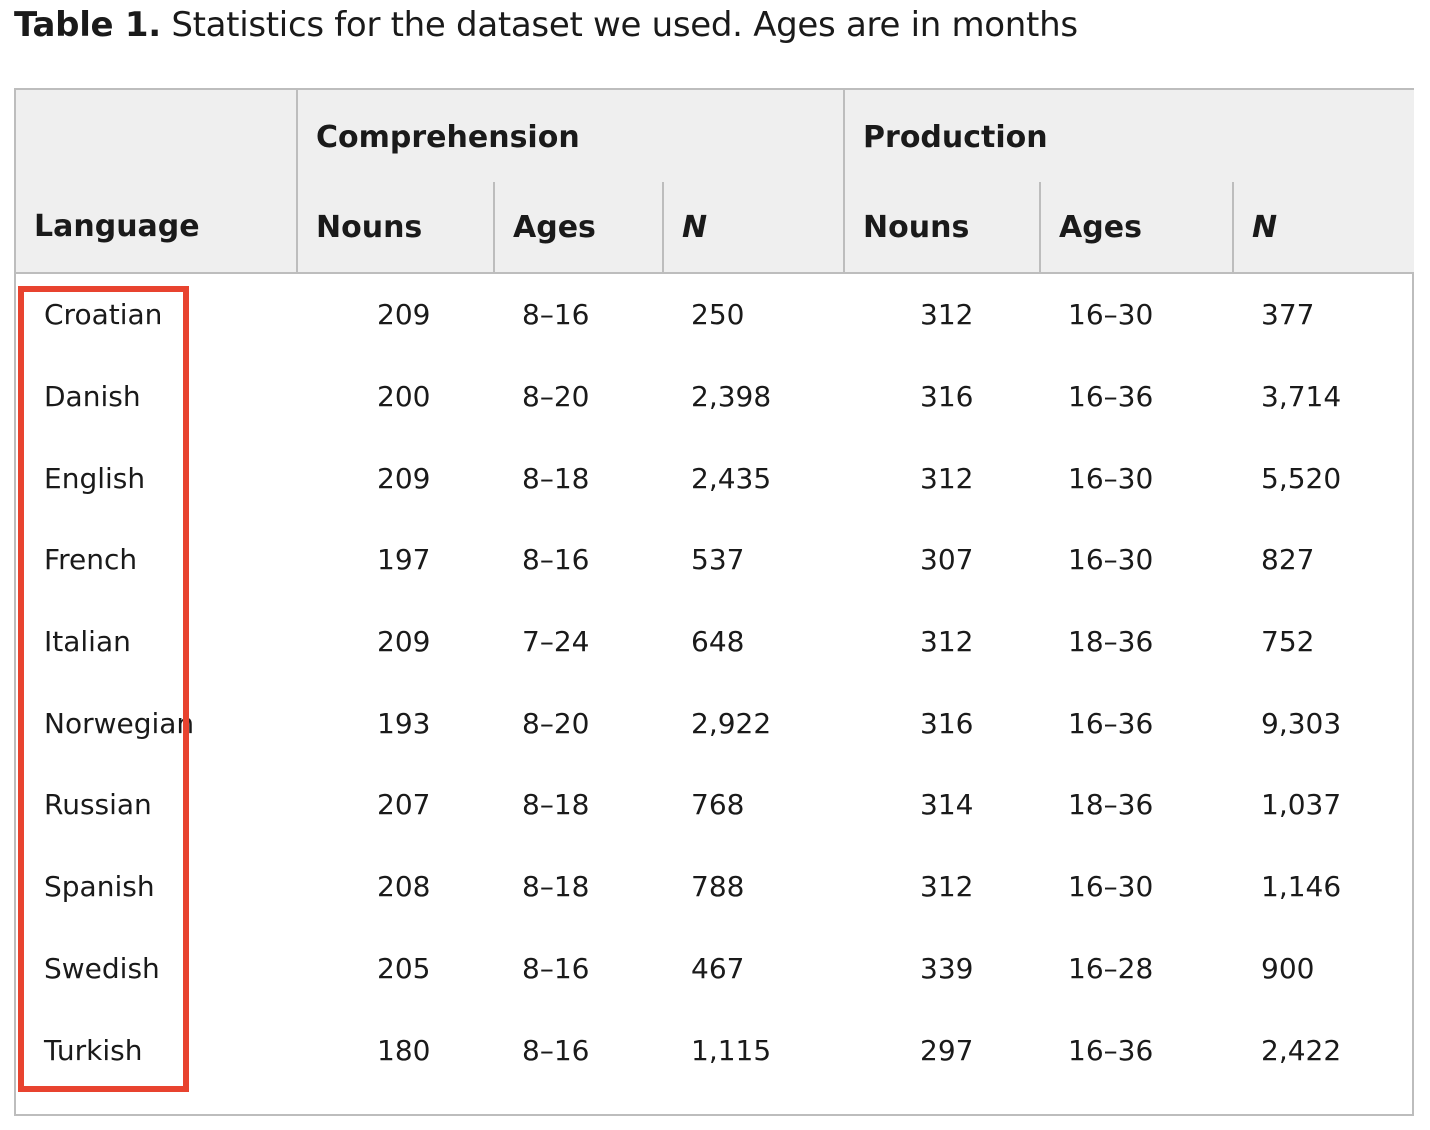 This screenshot has height=1130, width=1430. I want to click on header-comp-n: N, so click(753, 228).